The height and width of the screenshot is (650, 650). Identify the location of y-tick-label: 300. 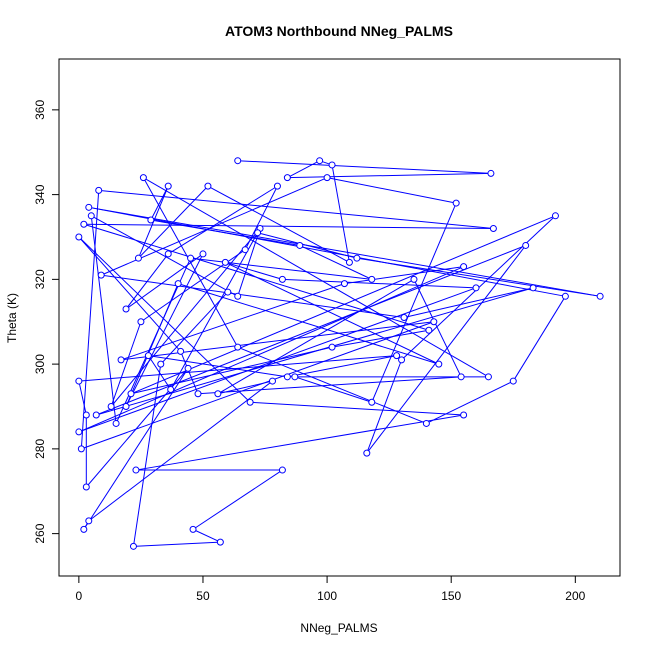
(40, 364).